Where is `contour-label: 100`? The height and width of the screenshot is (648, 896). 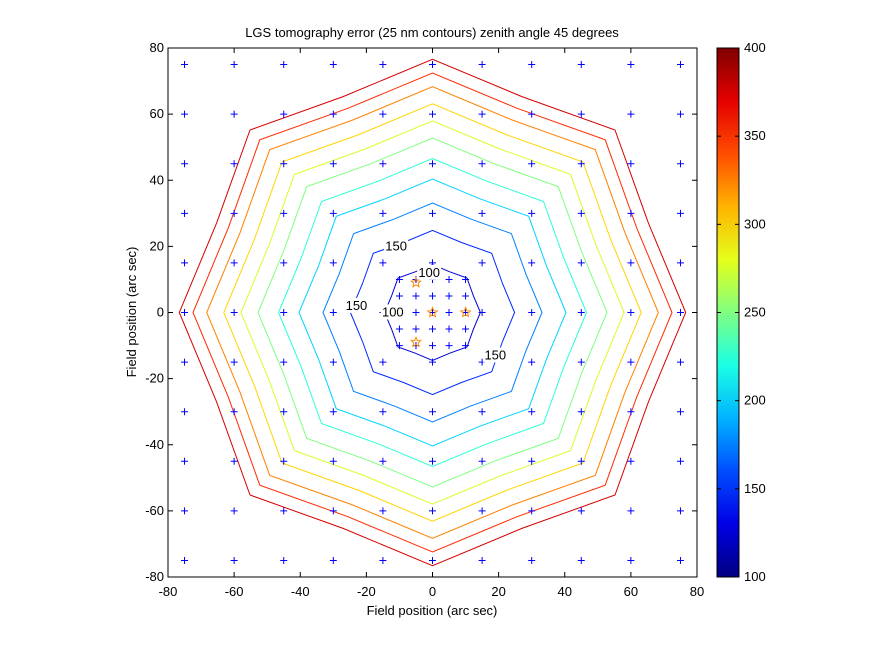 contour-label: 100 is located at coordinates (429, 272).